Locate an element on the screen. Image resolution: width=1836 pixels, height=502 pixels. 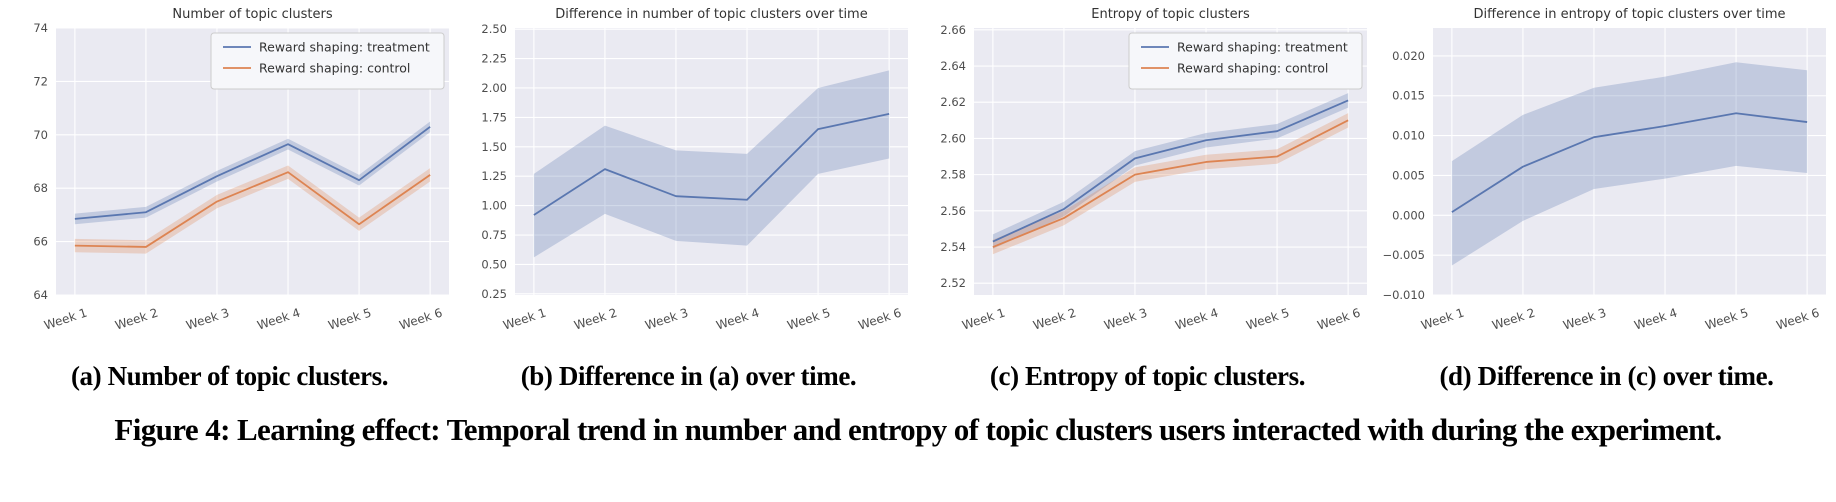
subcaption-d: (d) Difference in (c) over time. is located at coordinates (1606, 376).